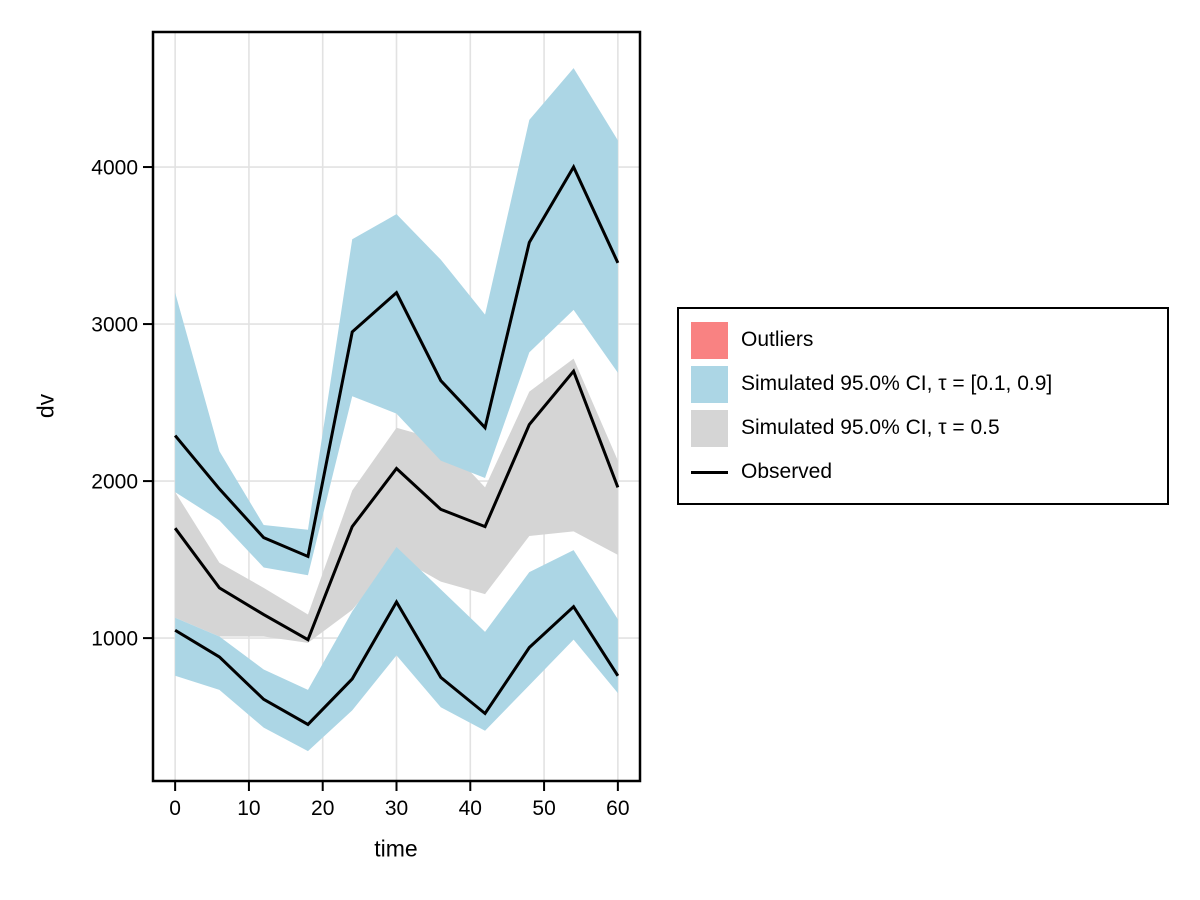 This screenshot has height=900, width=1200. I want to click on legend-entry-3: Observed, so click(923, 472).